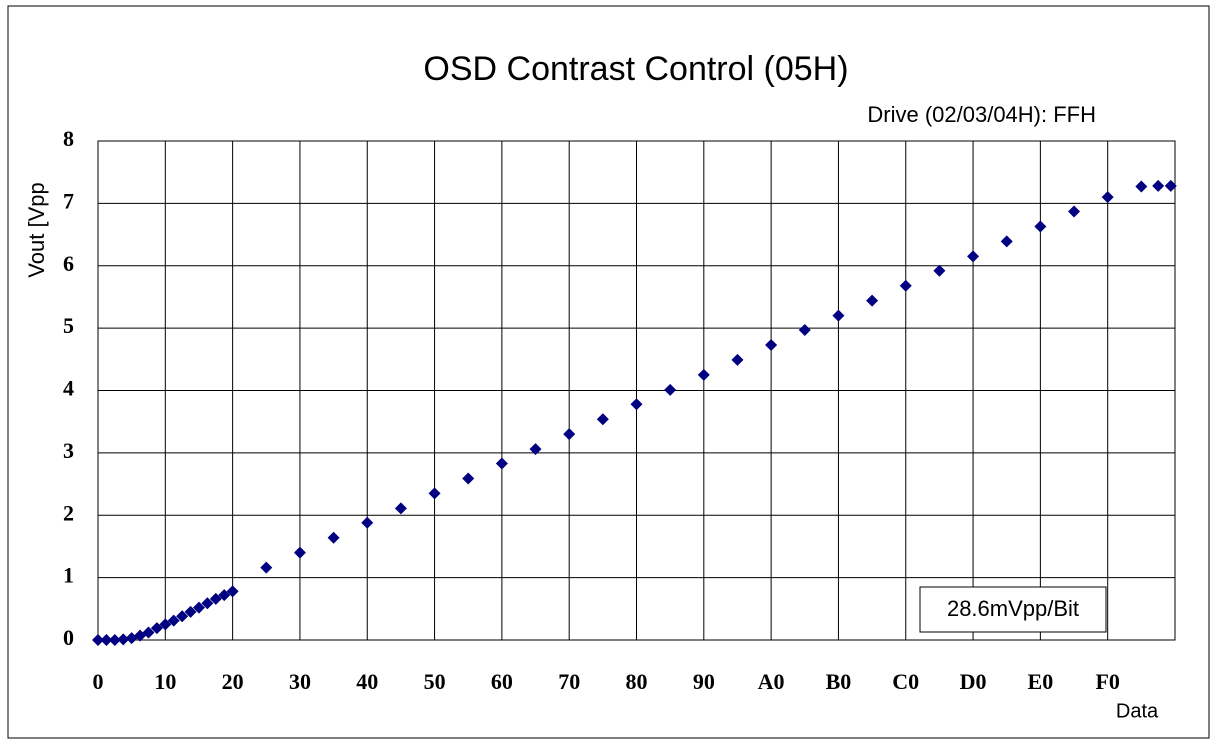 This screenshot has height=744, width=1217. I want to click on x-tick-label: 80, so click(637, 681).